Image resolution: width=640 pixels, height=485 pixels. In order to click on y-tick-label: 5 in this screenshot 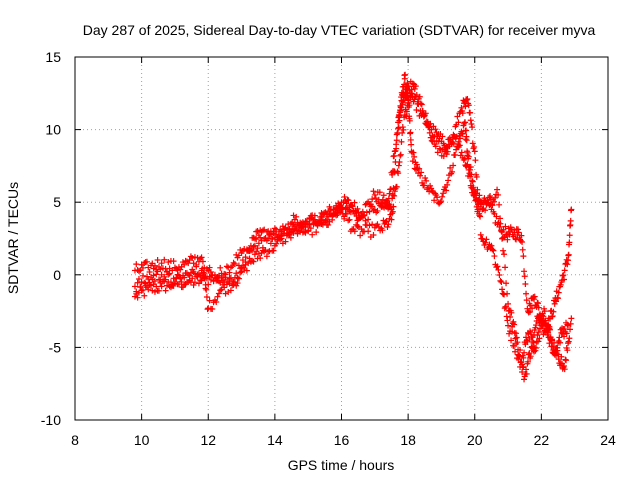, I will do `click(57, 202)`.